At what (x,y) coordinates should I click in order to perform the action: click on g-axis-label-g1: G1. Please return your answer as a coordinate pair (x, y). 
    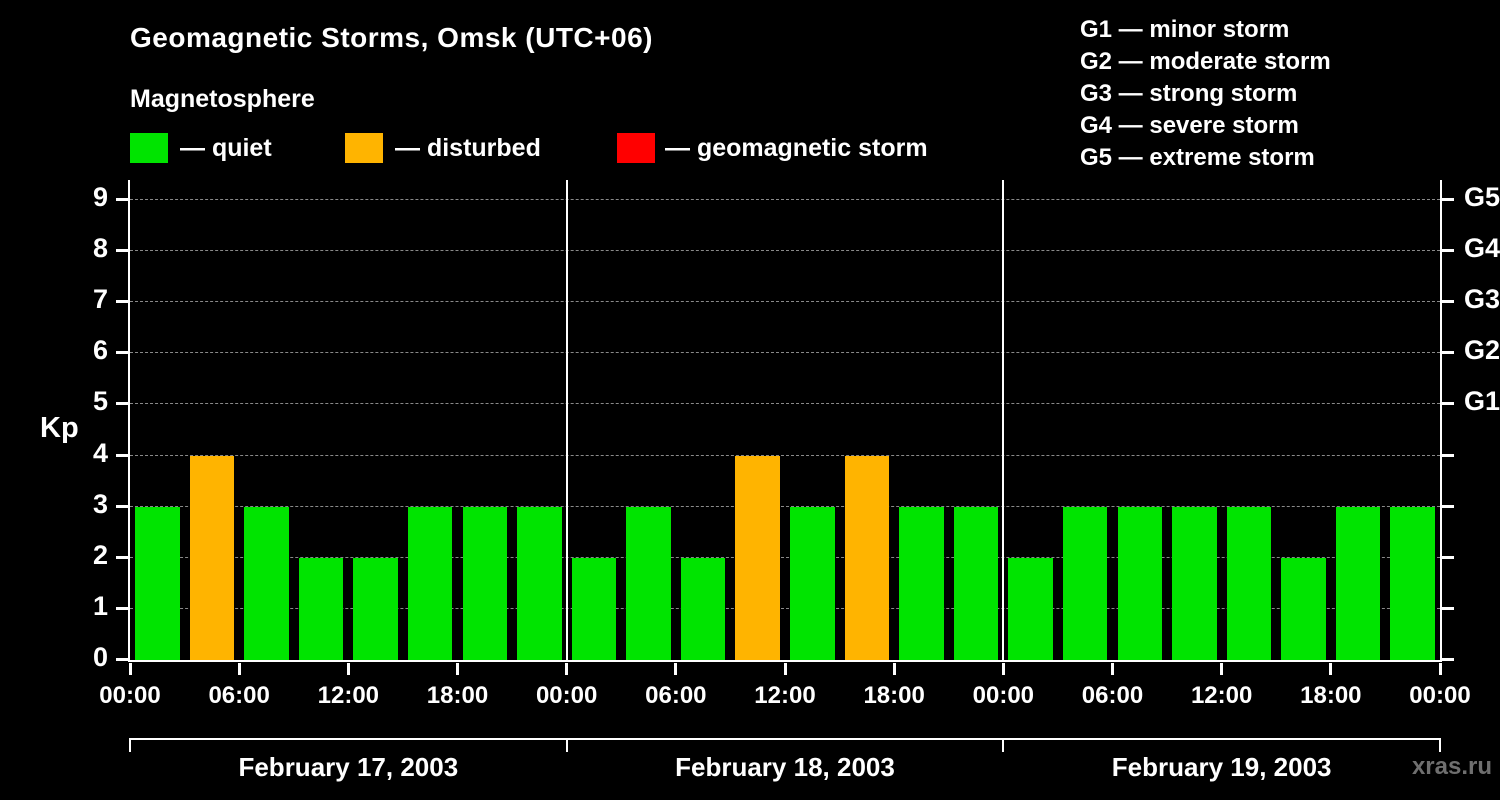
    Looking at the image, I should click on (1482, 401).